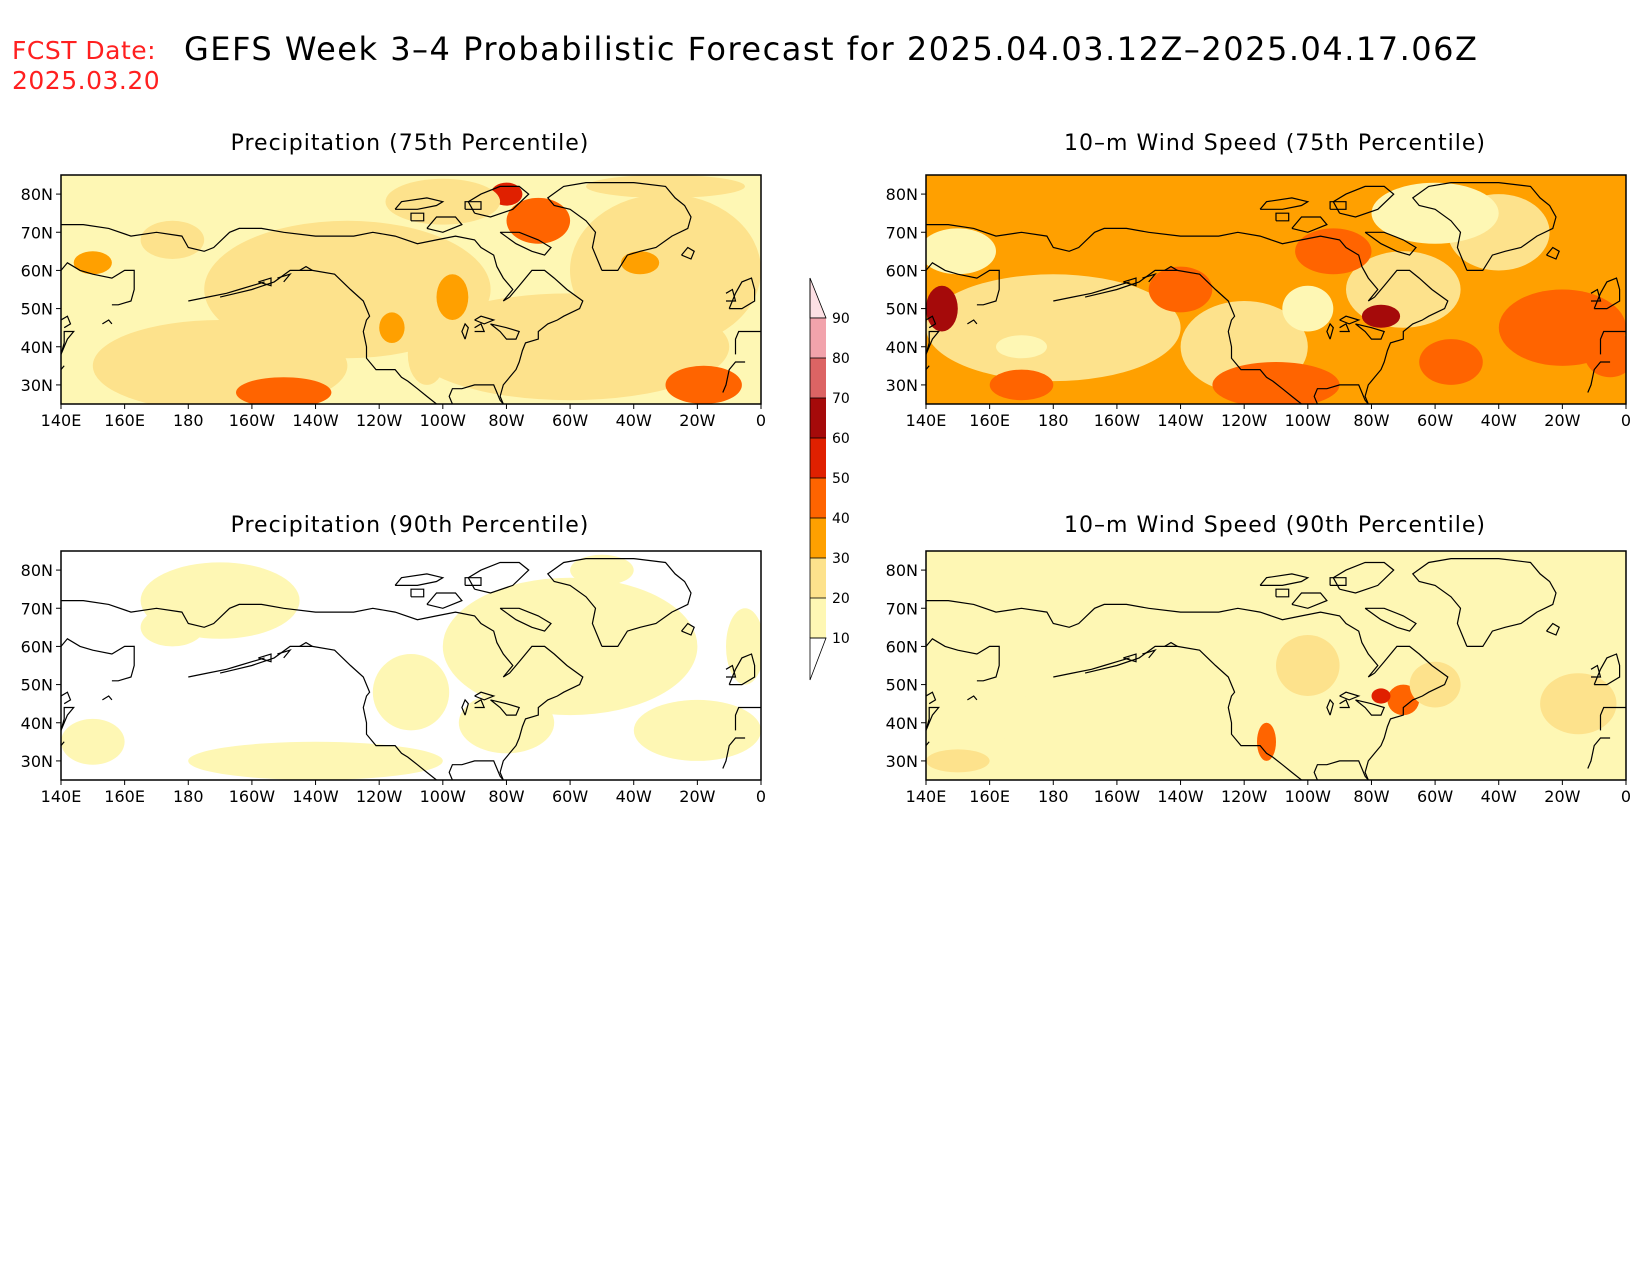 The height and width of the screenshot is (1275, 1650). Describe the element at coordinates (252, 796) in the screenshot. I see `lon-tick-label: 160W` at that location.